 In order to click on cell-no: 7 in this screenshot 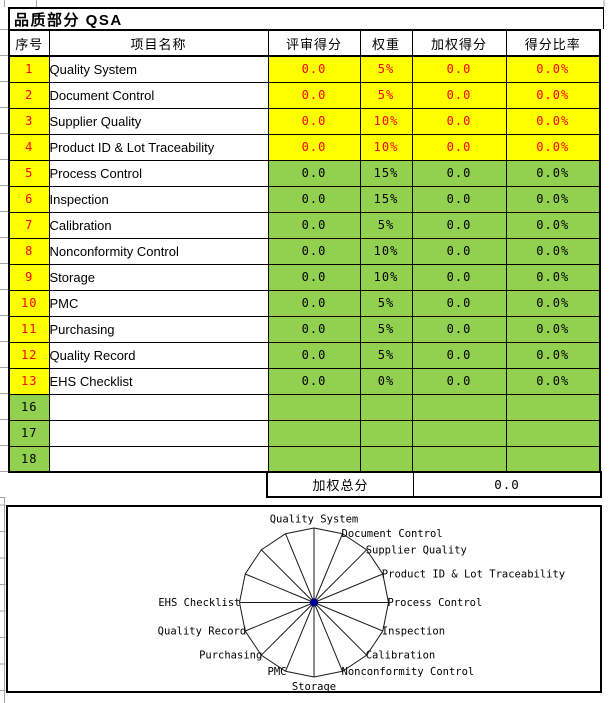, I will do `click(29, 225)`.